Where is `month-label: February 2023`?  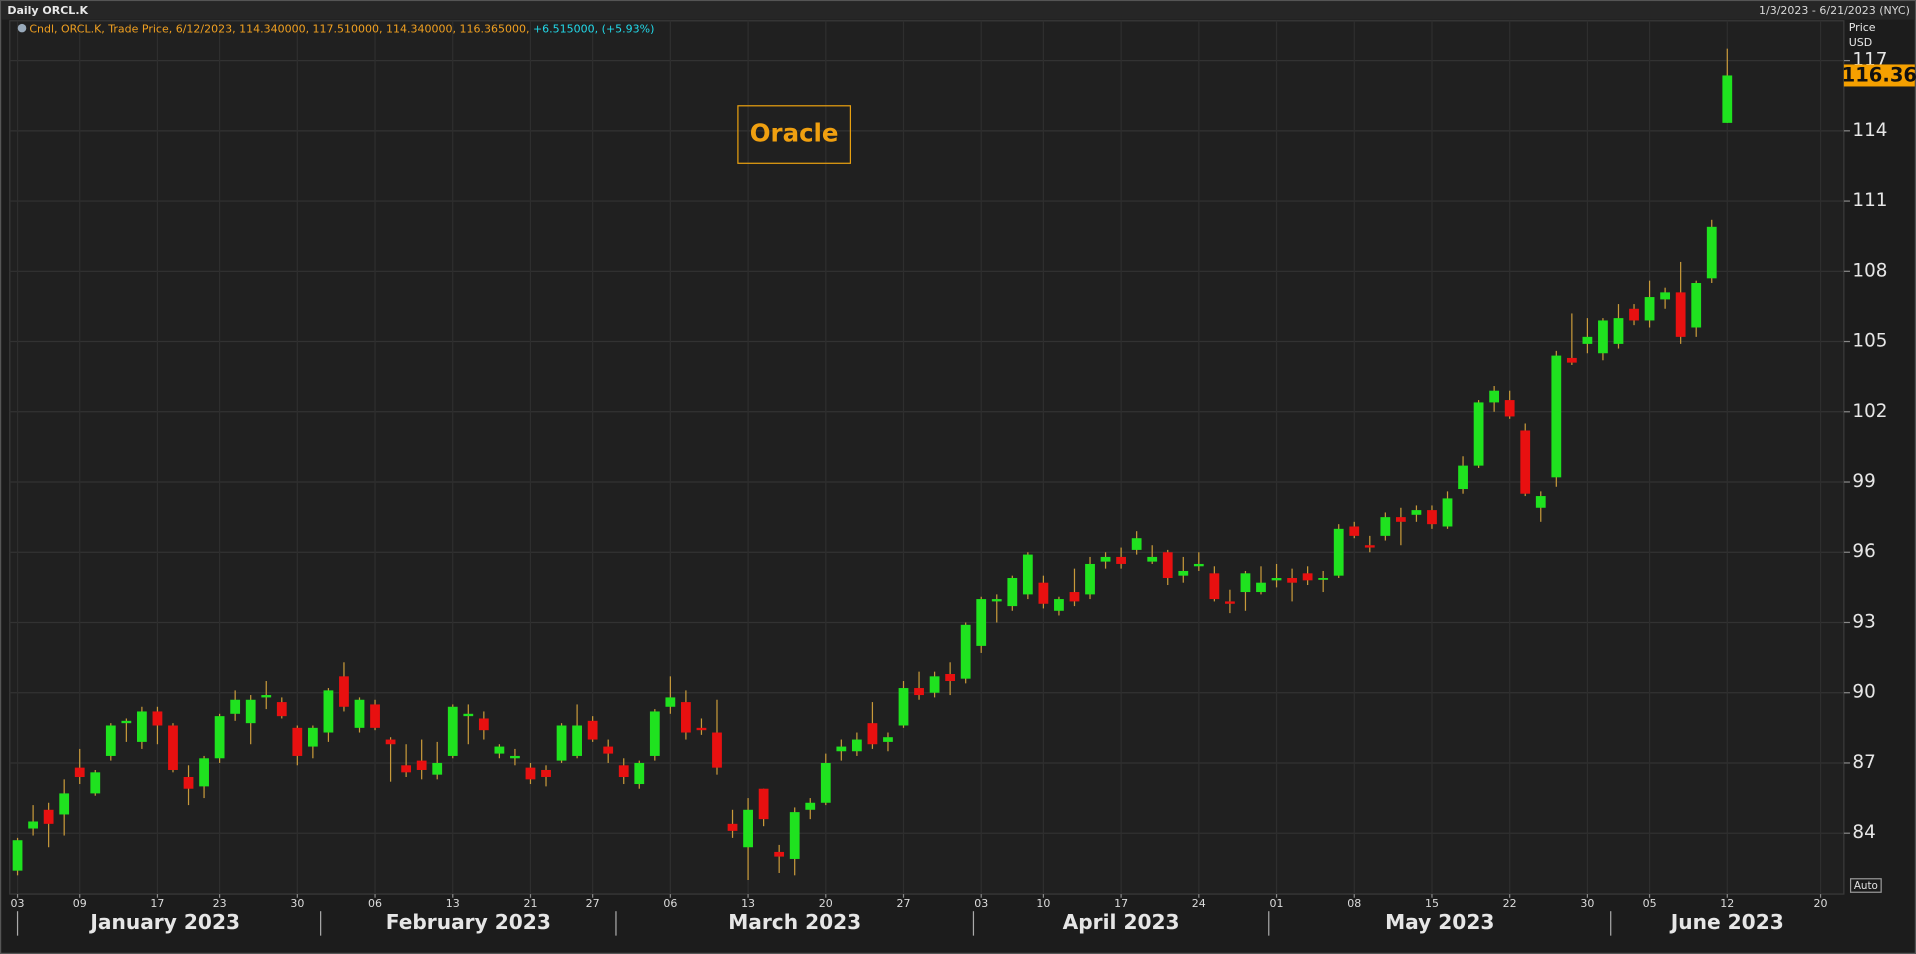
month-label: February 2023 is located at coordinates (468, 922).